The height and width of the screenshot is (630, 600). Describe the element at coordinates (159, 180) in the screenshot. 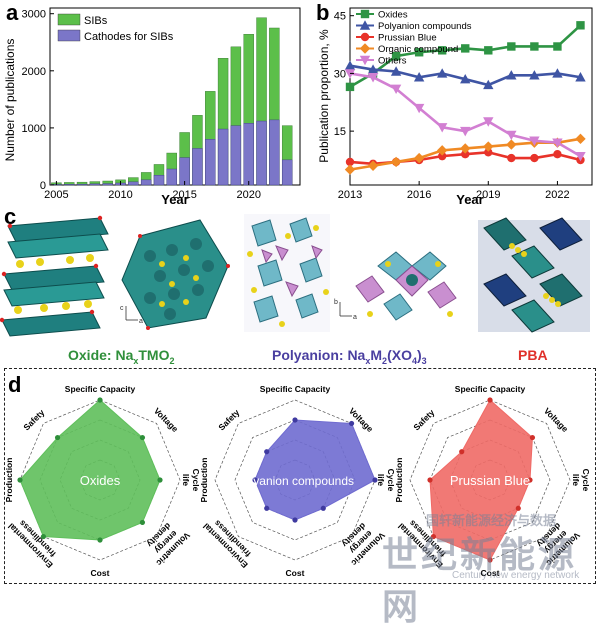

I see `bar-cathodes-2013` at that location.